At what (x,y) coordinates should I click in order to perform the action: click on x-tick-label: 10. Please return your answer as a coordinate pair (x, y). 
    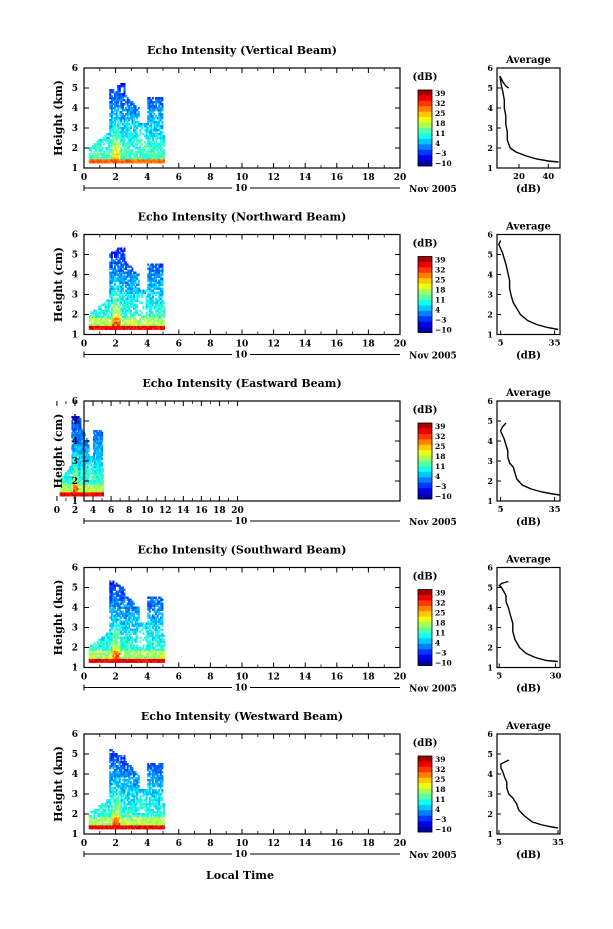
    Looking at the image, I should click on (242, 345).